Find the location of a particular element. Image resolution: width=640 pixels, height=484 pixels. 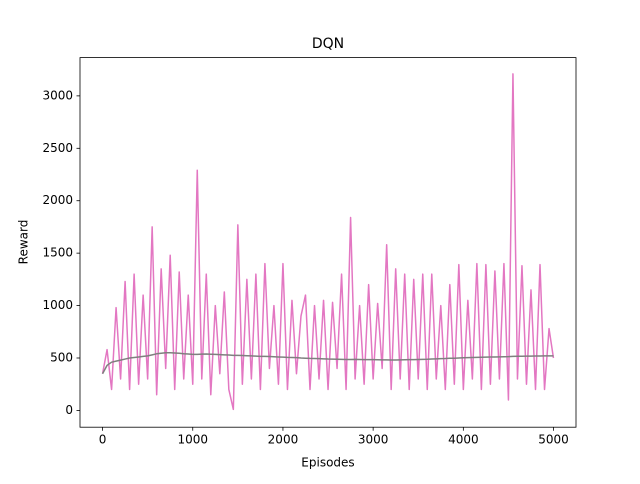

y-tick-label: 1000 is located at coordinates (57, 305).